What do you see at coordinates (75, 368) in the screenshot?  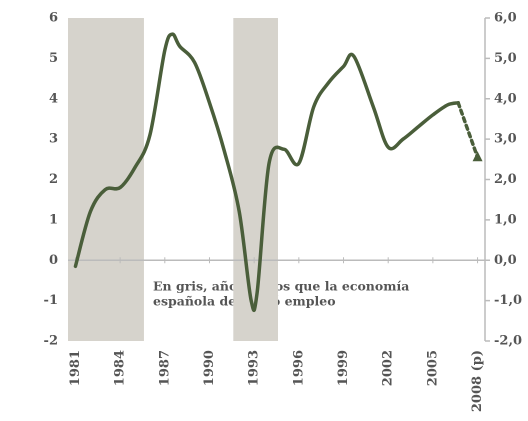 I see `x-tick-label: 1981` at bounding box center [75, 368].